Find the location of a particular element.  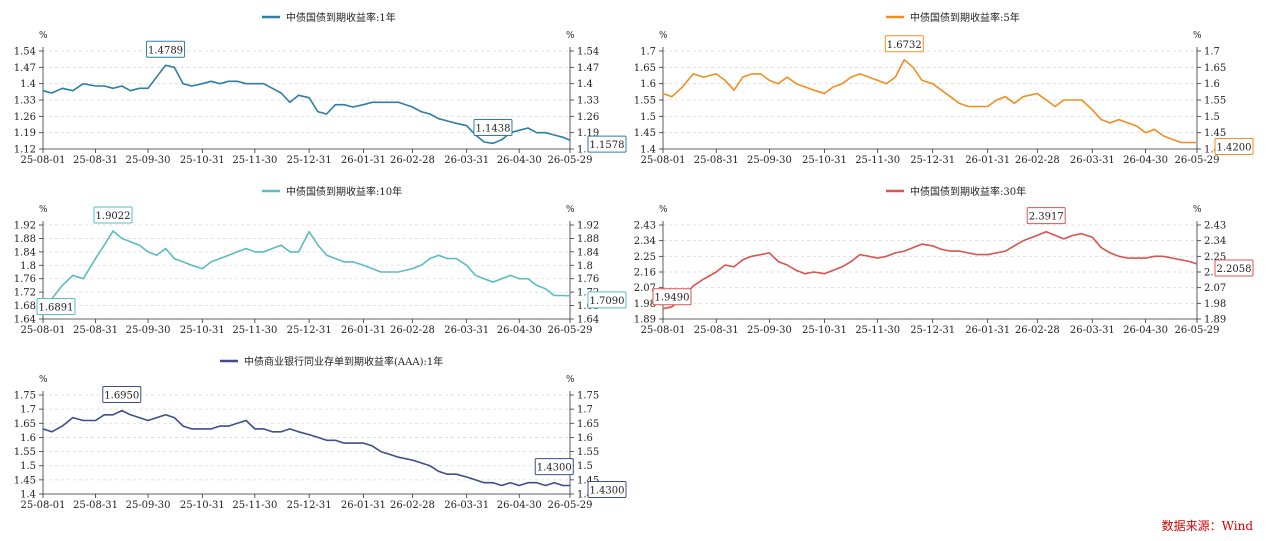

y-tick-label-right: 1.98 is located at coordinates (1215, 304).